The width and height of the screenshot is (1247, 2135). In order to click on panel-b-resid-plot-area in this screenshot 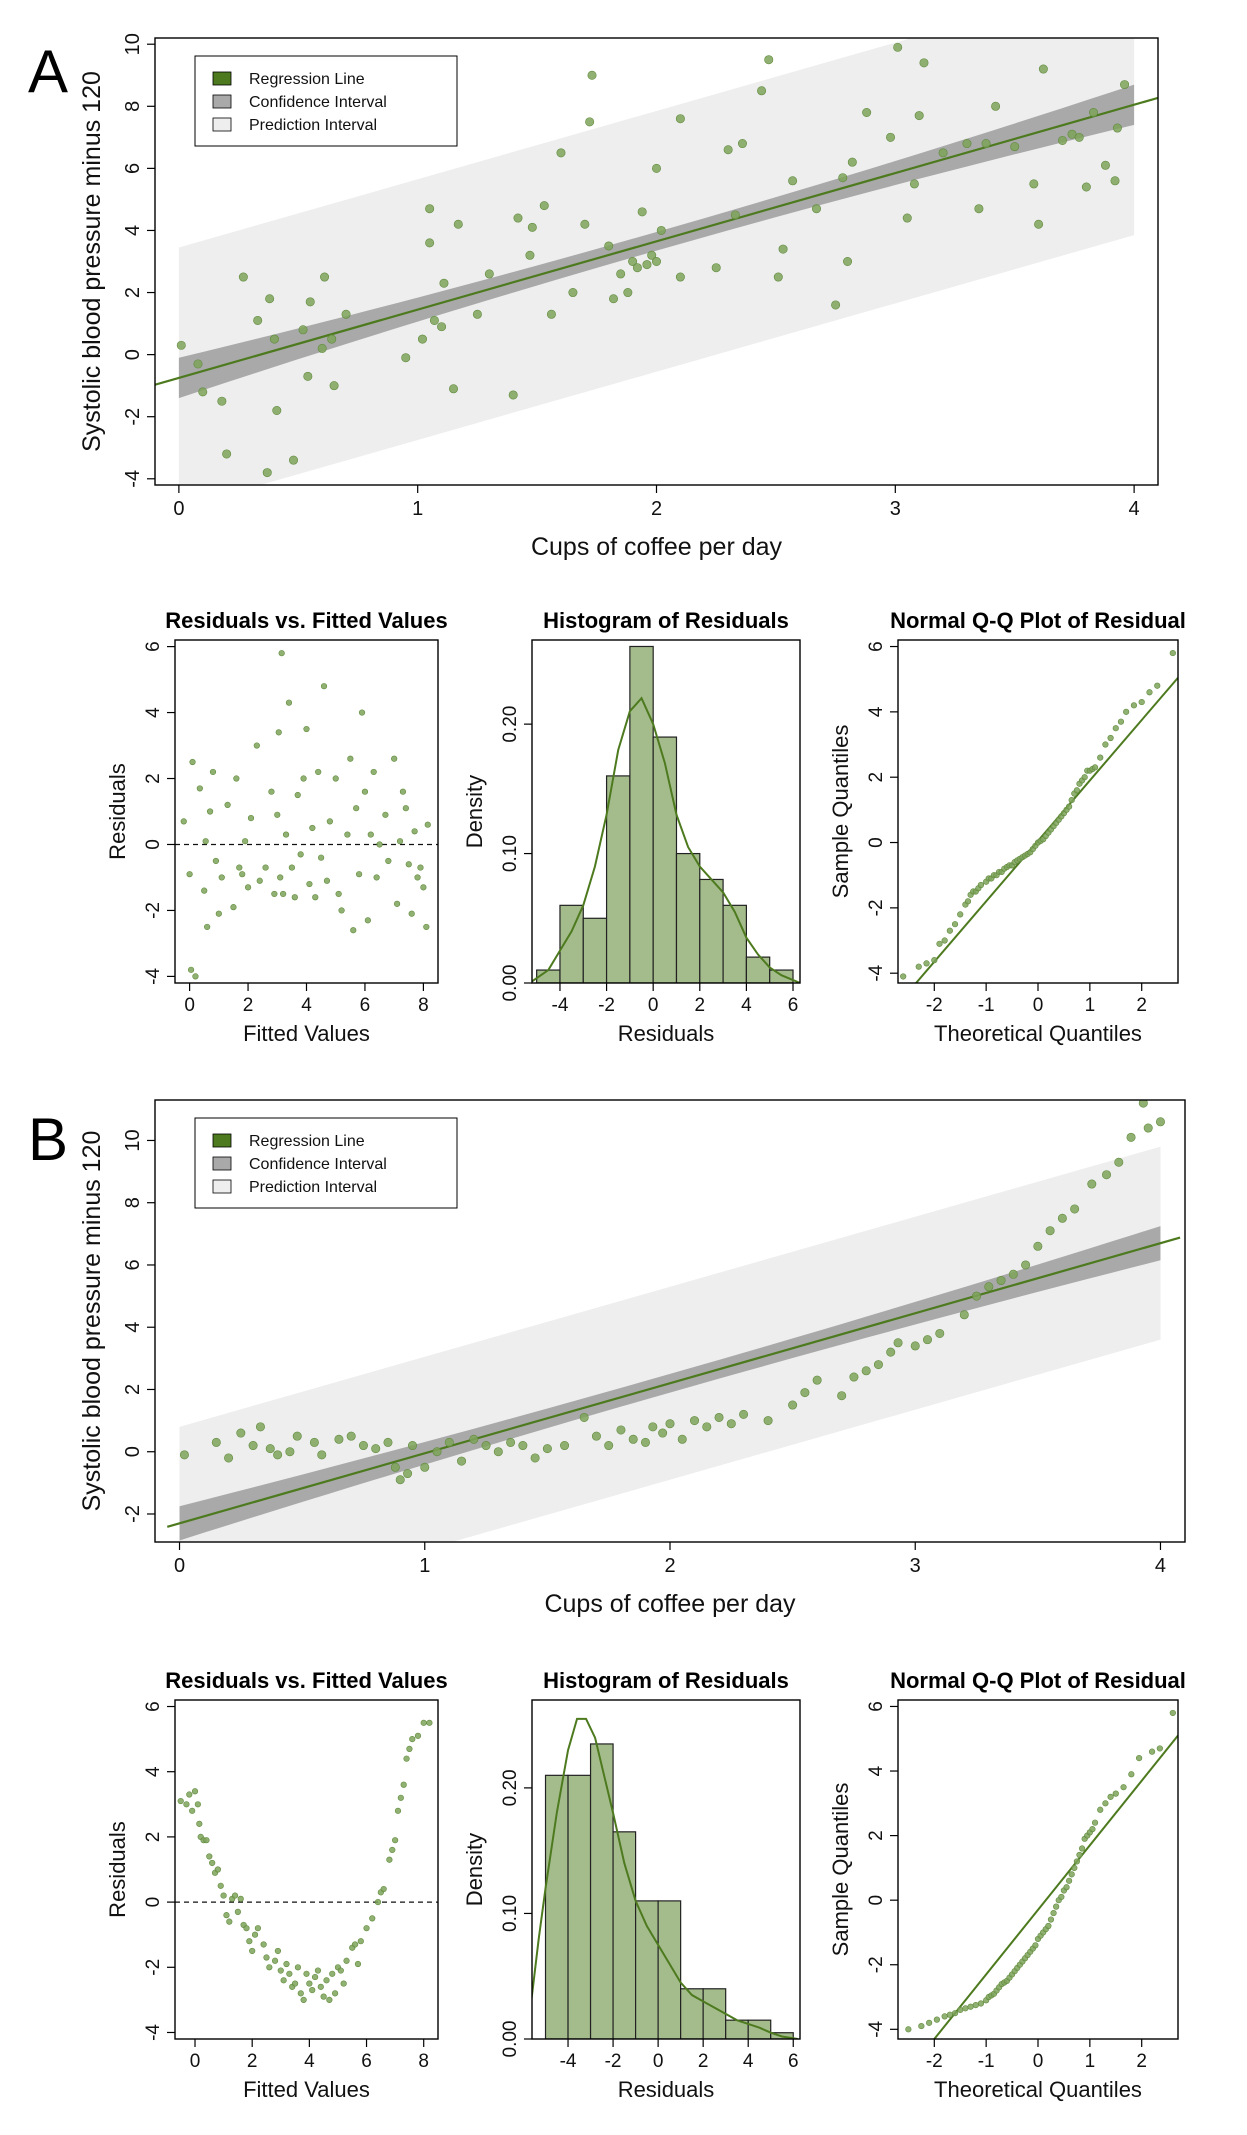, I will do `click(306, 1861)`.